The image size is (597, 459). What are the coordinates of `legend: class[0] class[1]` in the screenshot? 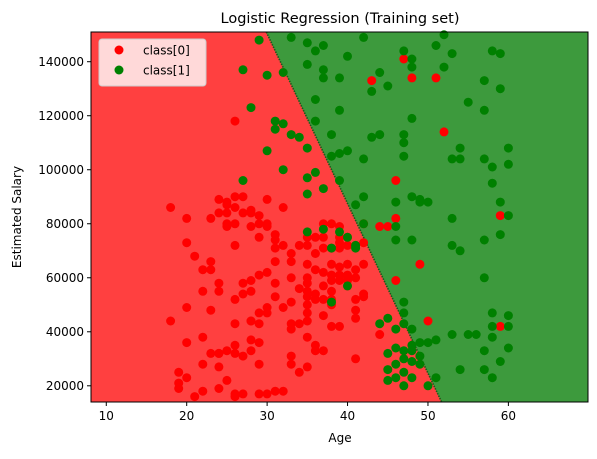 It's located at (152, 62).